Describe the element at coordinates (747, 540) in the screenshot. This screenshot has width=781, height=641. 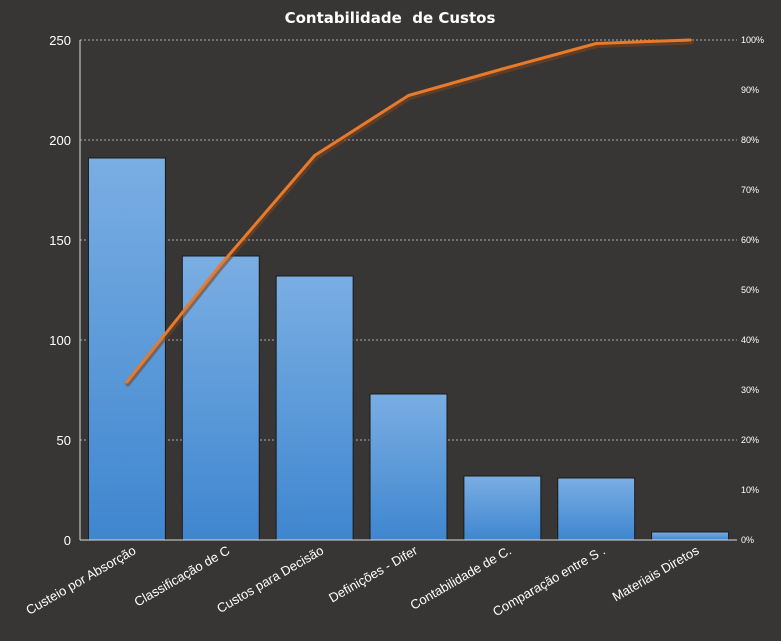
I see `y2-tick-label: 0%` at that location.